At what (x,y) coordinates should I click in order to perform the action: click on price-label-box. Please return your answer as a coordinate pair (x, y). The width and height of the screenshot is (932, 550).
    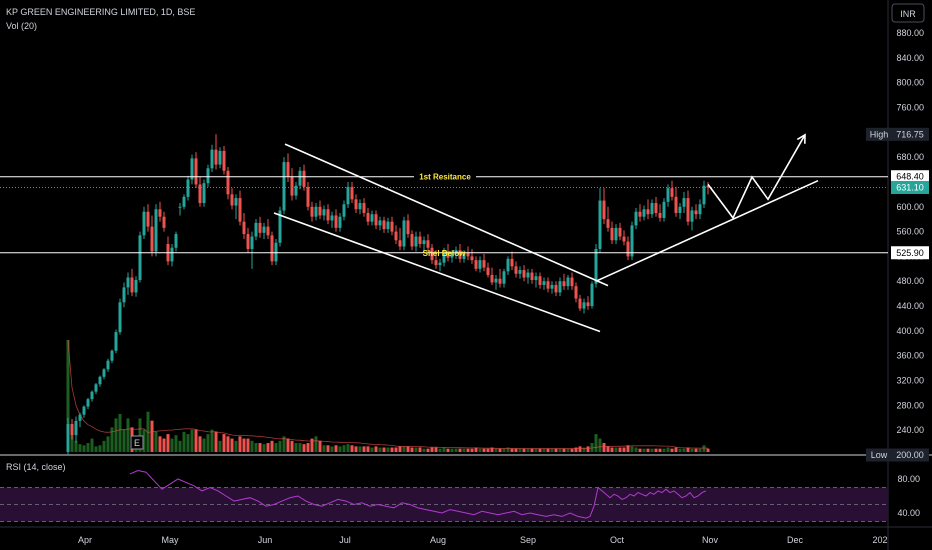
    Looking at the image, I should click on (910, 455).